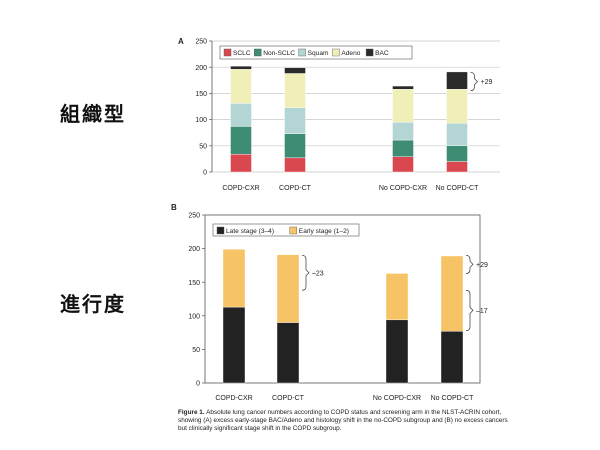 This screenshot has width=600, height=450. What do you see at coordinates (350, 53) in the screenshot?
I see `legend-entry: Adeno` at bounding box center [350, 53].